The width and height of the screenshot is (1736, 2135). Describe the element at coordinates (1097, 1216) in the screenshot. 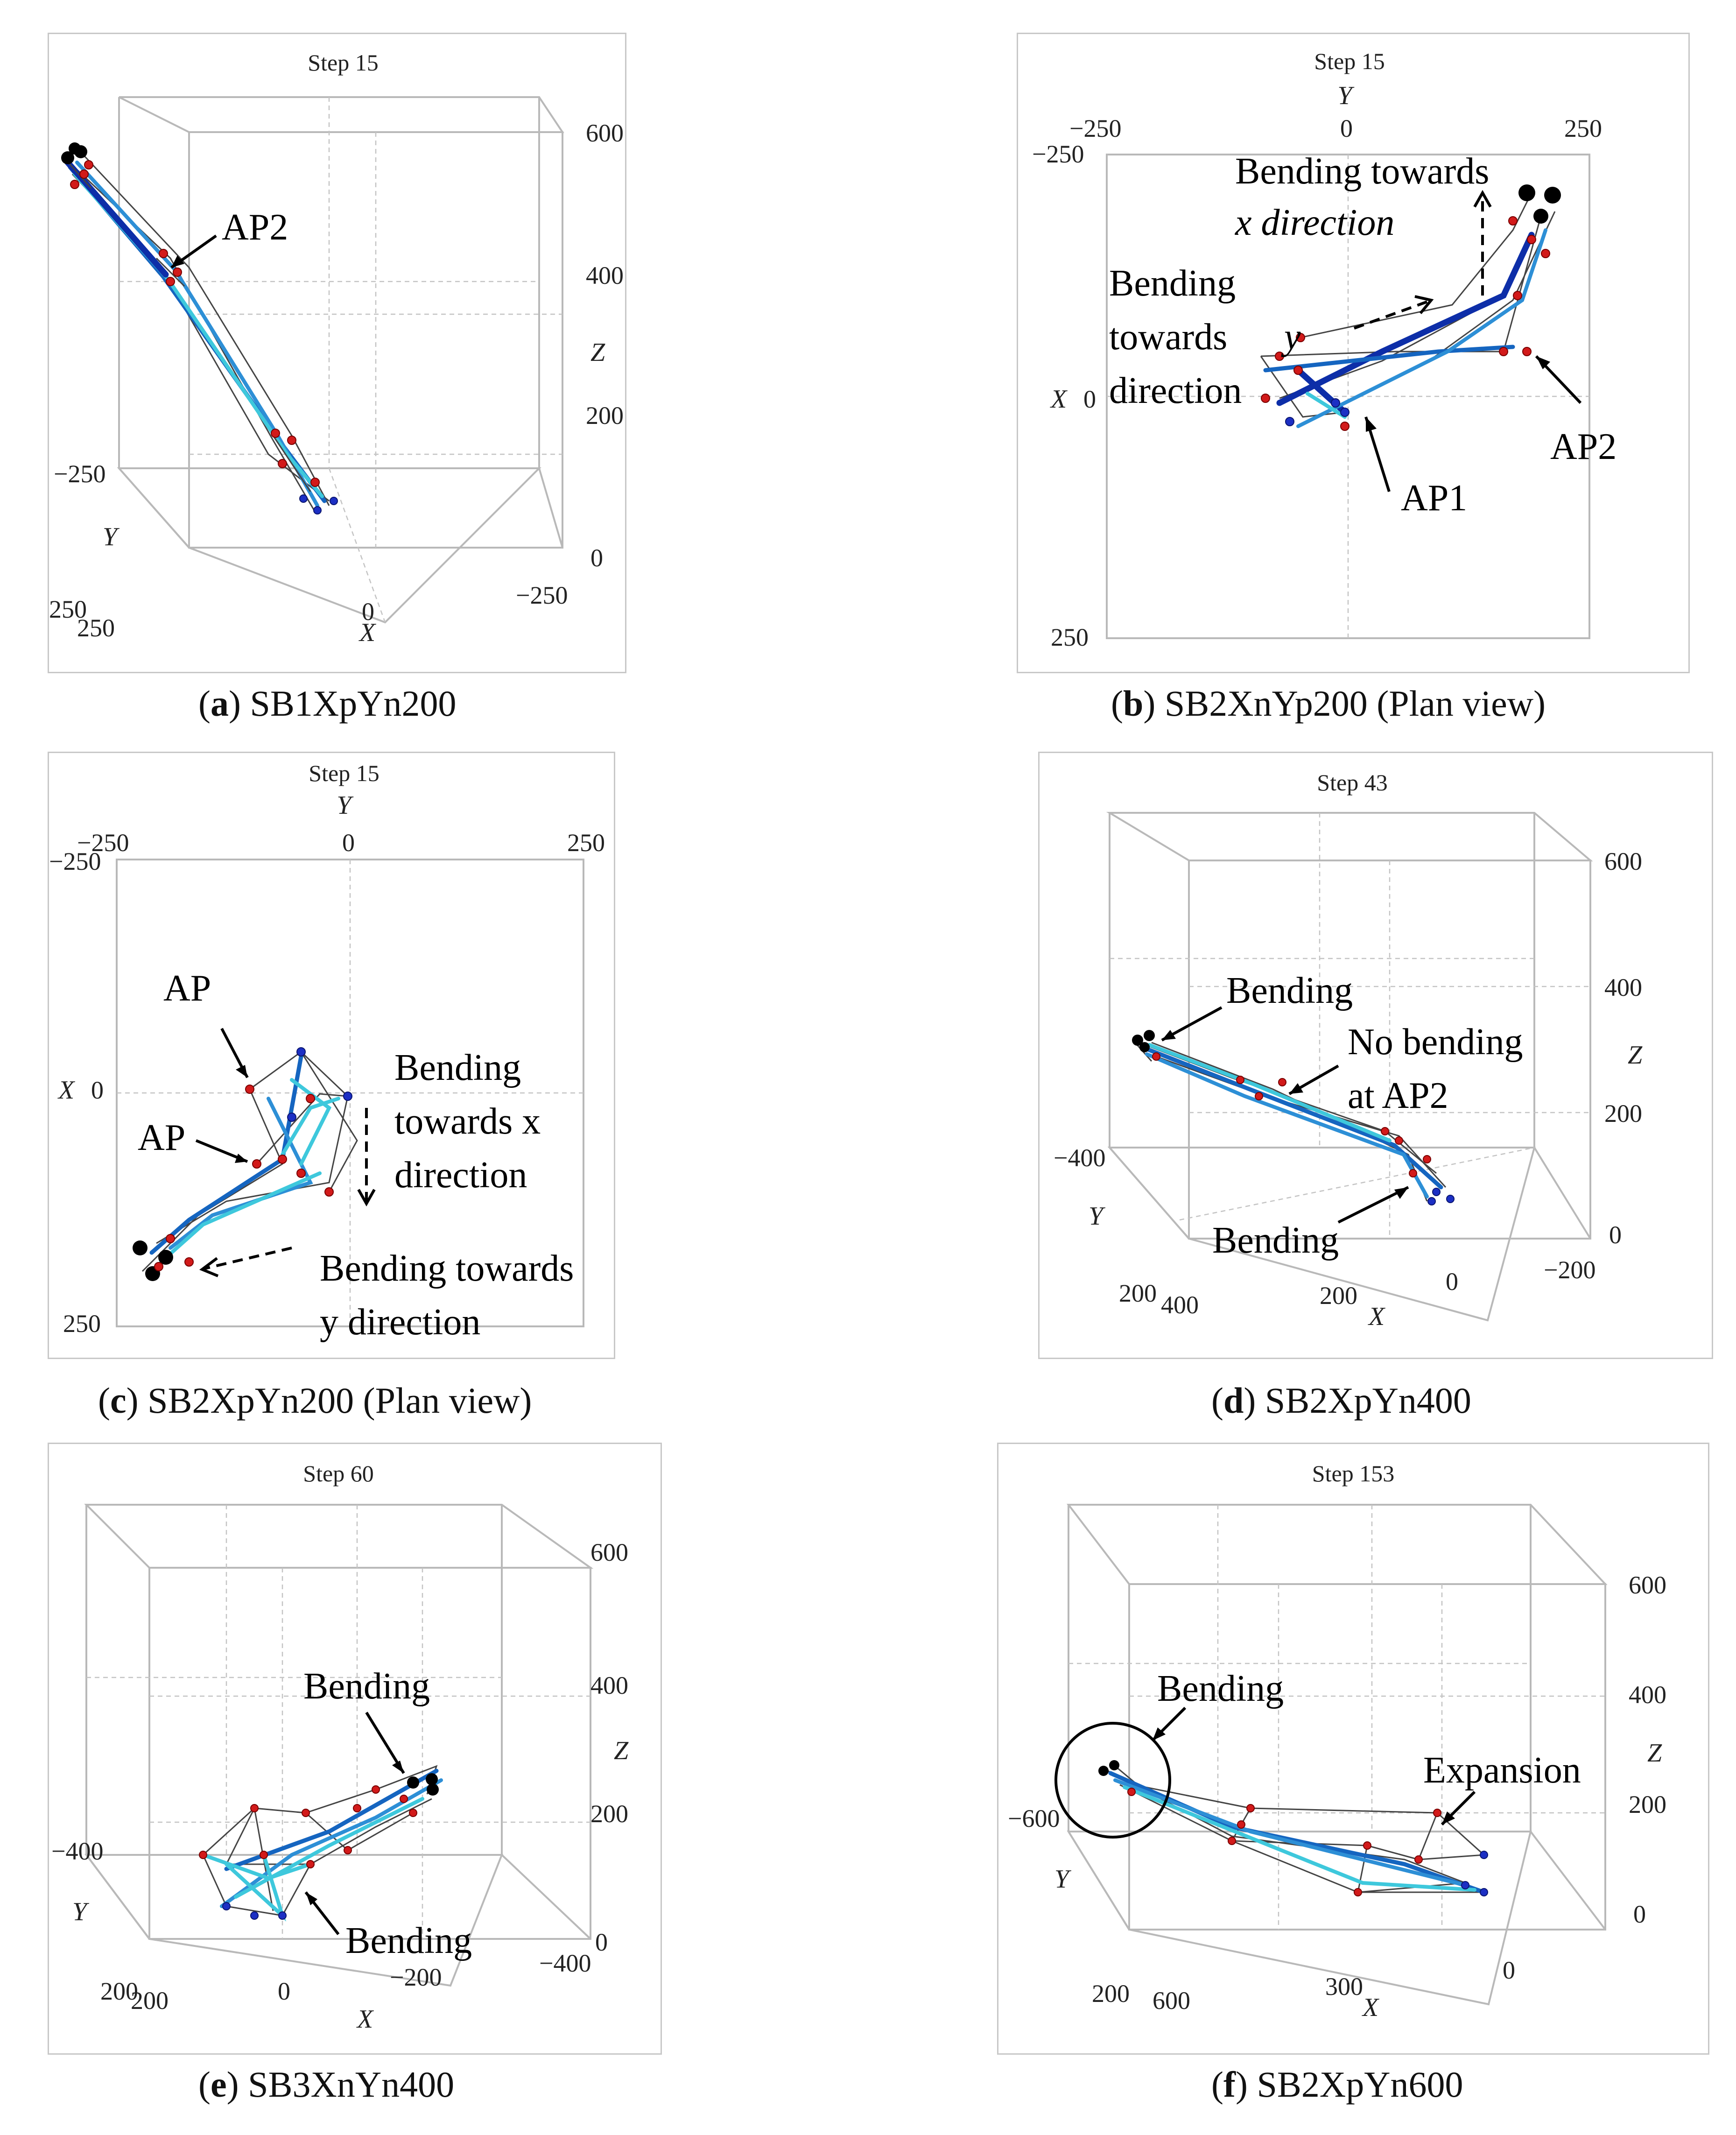

I see `panel-d-y-axis-label: Y` at that location.